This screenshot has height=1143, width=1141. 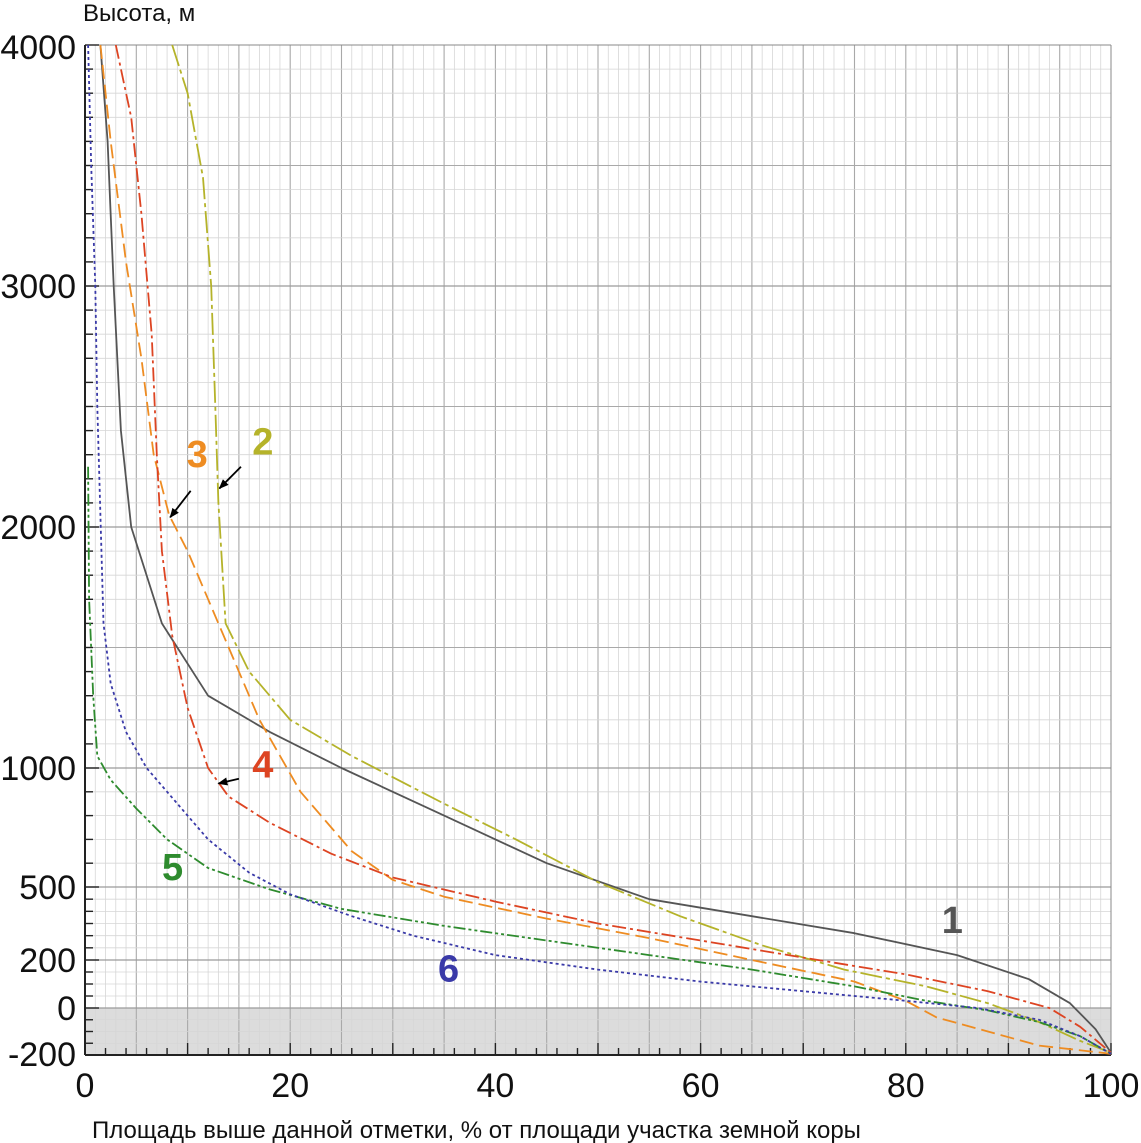 What do you see at coordinates (42, 1055) in the screenshot?
I see `y-tick-label: -200` at bounding box center [42, 1055].